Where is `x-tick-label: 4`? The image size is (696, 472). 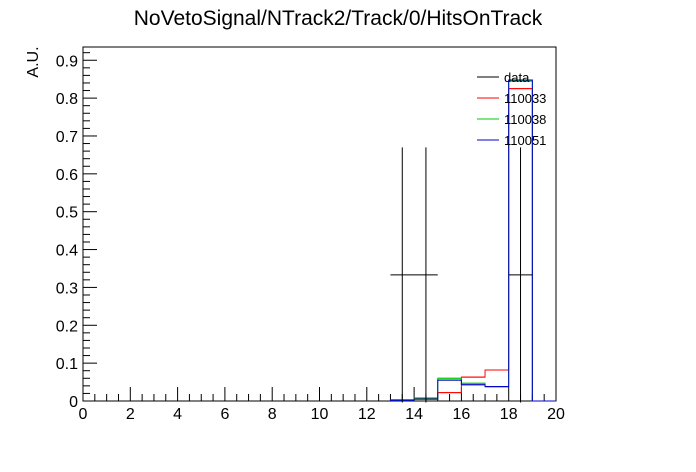 x-tick-label: 4 is located at coordinates (177, 414).